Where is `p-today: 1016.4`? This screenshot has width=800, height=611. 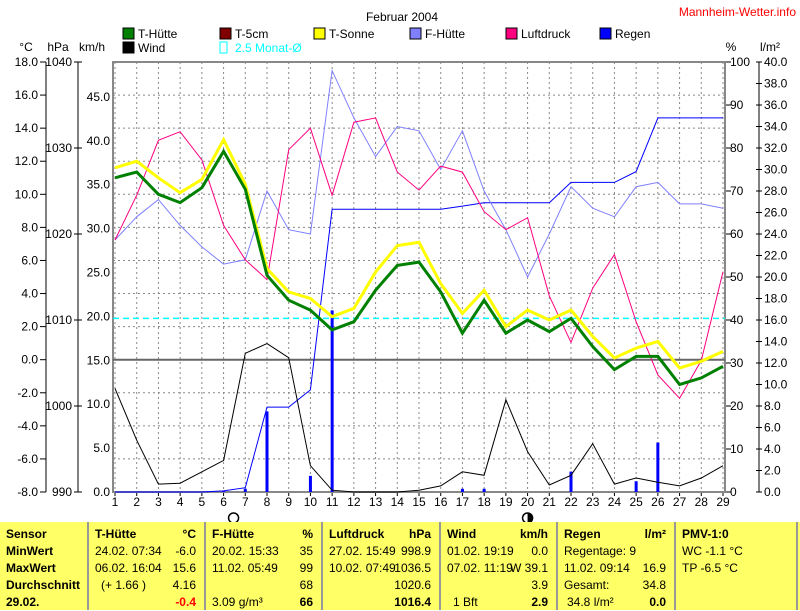
p-today: 1016.4 is located at coordinates (412, 602).